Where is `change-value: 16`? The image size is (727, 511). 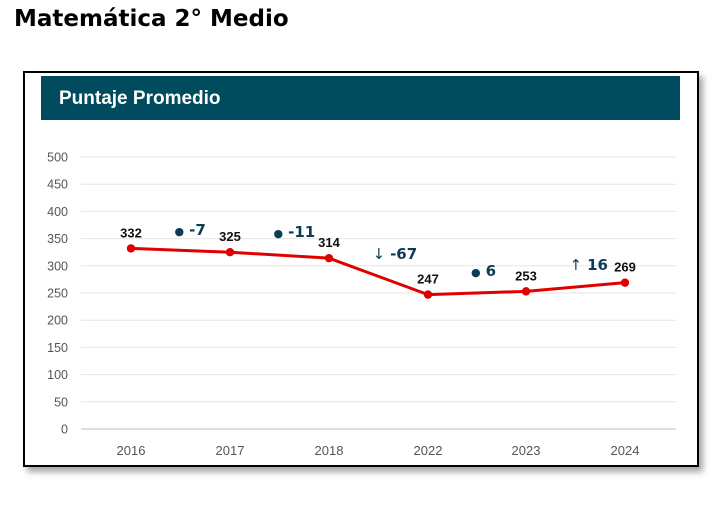
change-value: 16 is located at coordinates (597, 265).